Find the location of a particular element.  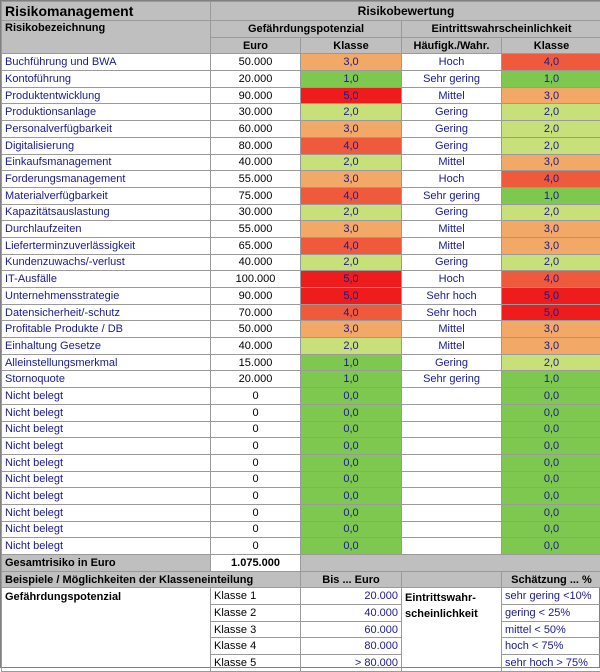

legend-estimate: mittel < 50% is located at coordinates (551, 629).